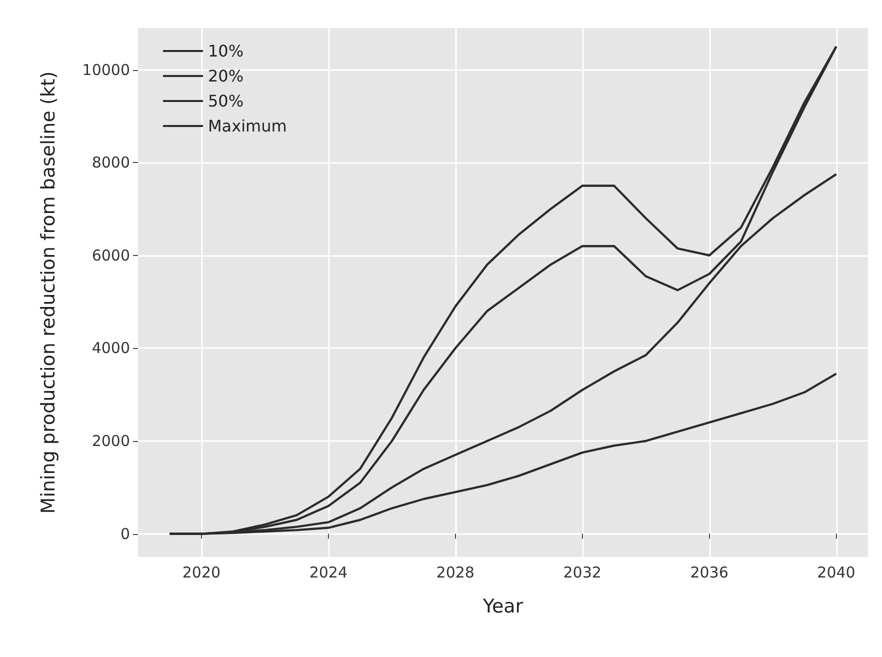 This screenshot has height=657, width=882. I want to click on y-tick-label: 0, so click(125, 533).